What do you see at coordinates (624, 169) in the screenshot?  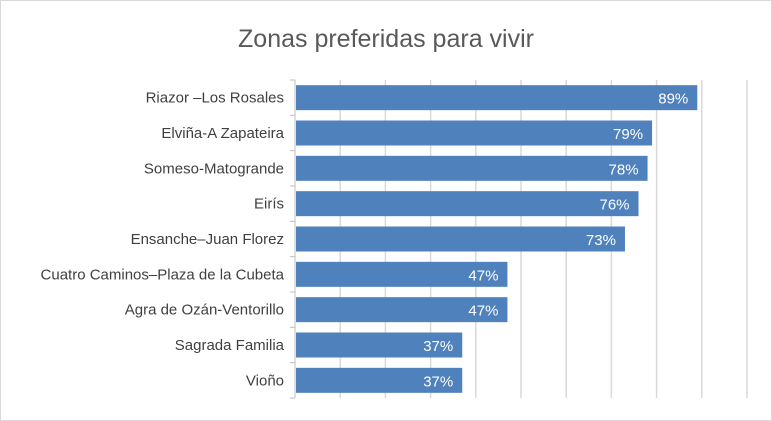 I see `data-label: 78%` at bounding box center [624, 169].